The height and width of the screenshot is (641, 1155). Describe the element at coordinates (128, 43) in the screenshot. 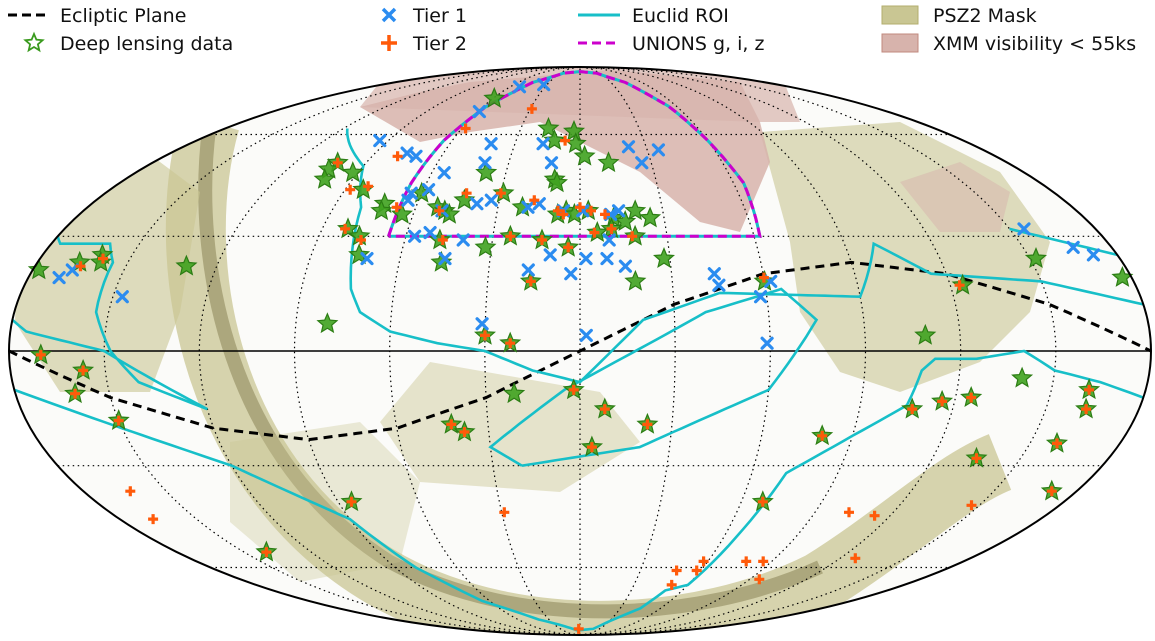

I see `legend-item-deep: Deep lensing data` at that location.